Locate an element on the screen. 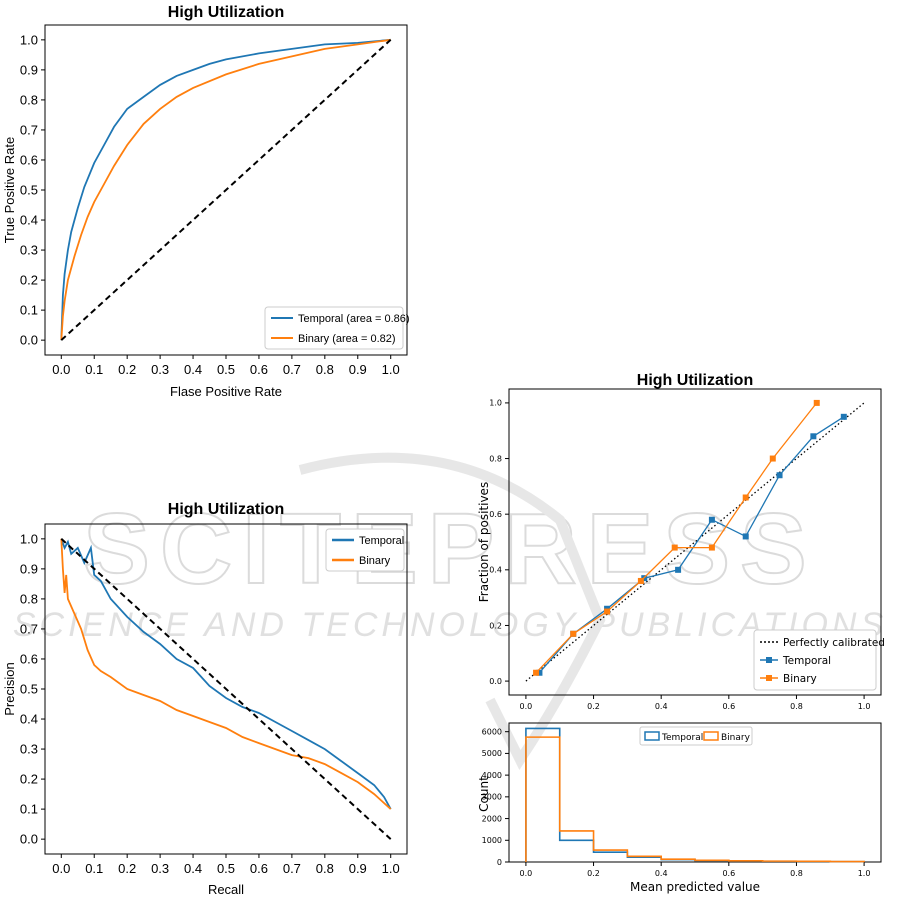 The width and height of the screenshot is (901, 899). histogram-legend: Temporal Binary is located at coordinates (696, 736).